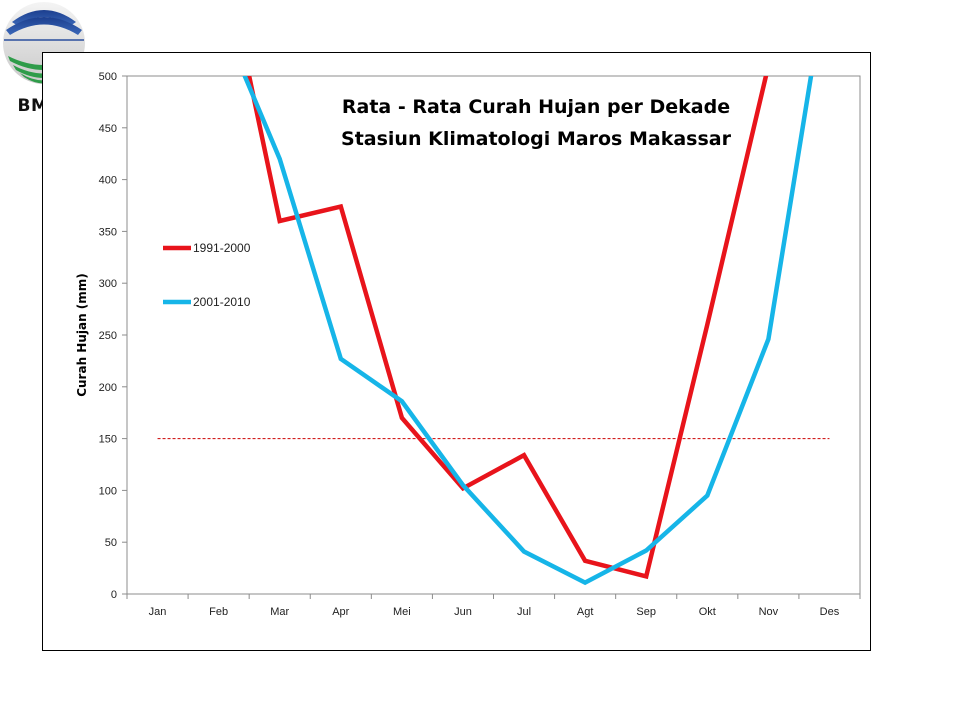 Image resolution: width=960 pixels, height=720 pixels. What do you see at coordinates (222, 302) in the screenshot?
I see `legend-label: 2001-2010` at bounding box center [222, 302].